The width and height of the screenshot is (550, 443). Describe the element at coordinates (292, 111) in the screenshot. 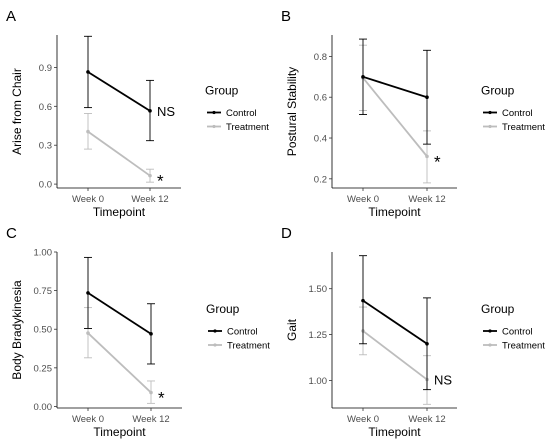

I see `y-axis-title: Postural Stability` at that location.